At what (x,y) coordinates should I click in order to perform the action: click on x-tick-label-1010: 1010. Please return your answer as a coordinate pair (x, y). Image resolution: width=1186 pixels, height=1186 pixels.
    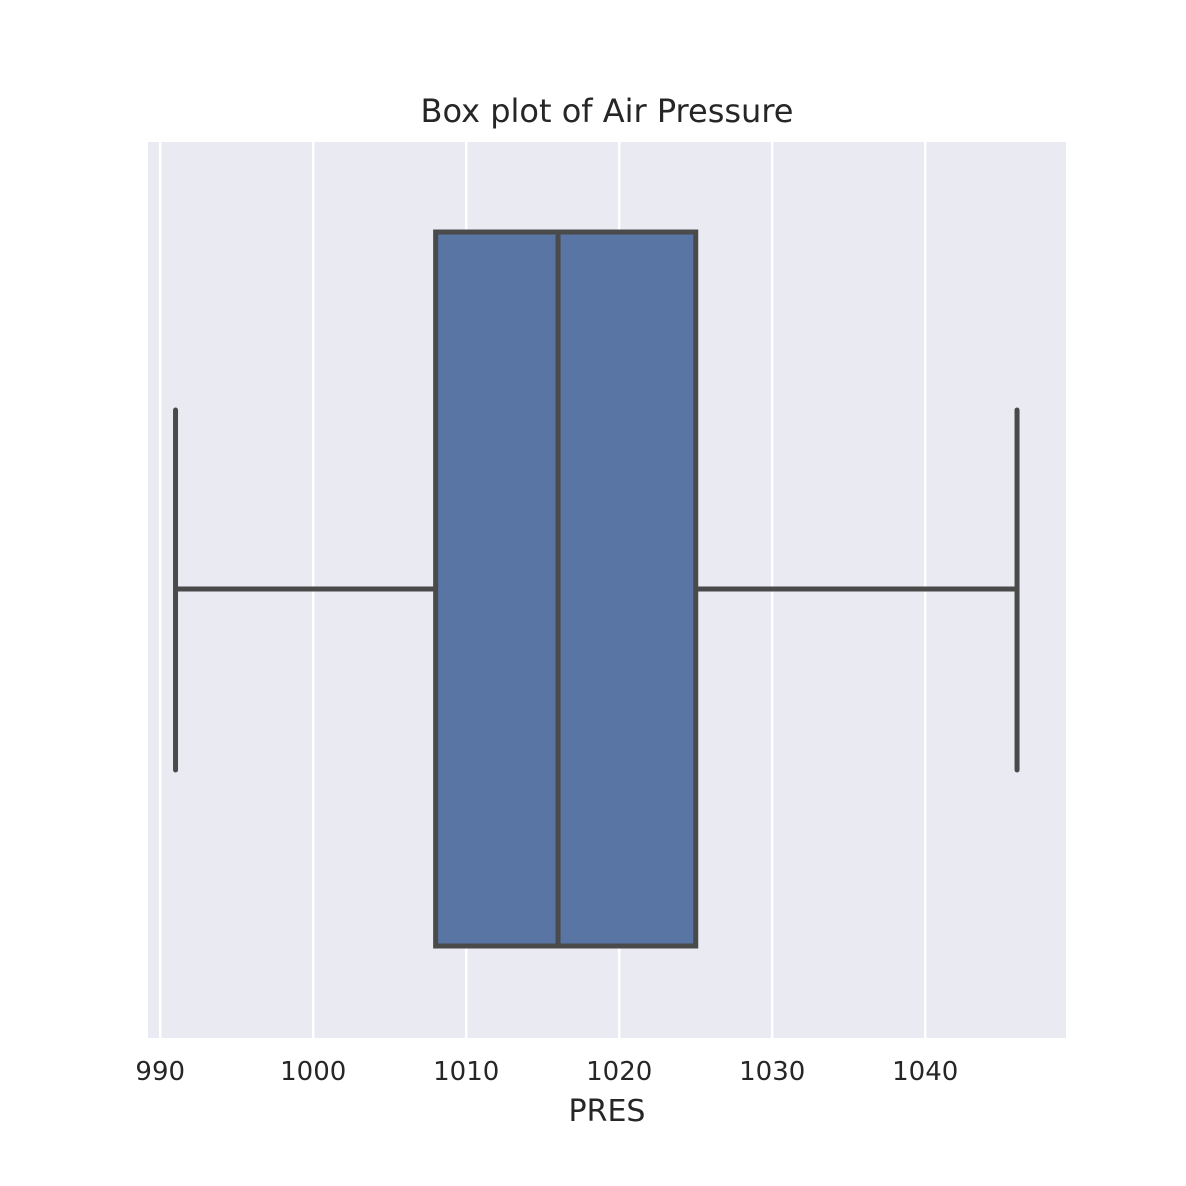
    Looking at the image, I should click on (466, 1072).